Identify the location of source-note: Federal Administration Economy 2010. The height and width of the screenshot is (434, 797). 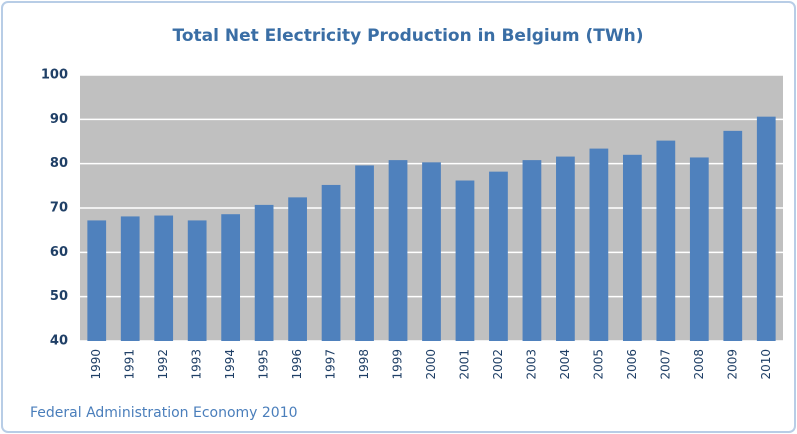
(164, 413).